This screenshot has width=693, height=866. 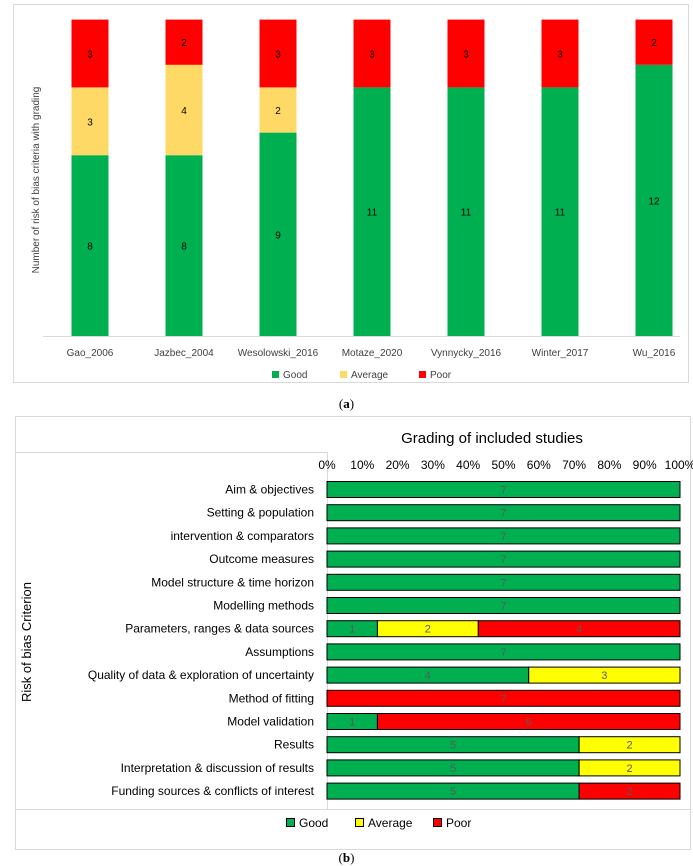 What do you see at coordinates (609, 465) in the screenshot?
I see `x-tick-label: 80%` at bounding box center [609, 465].